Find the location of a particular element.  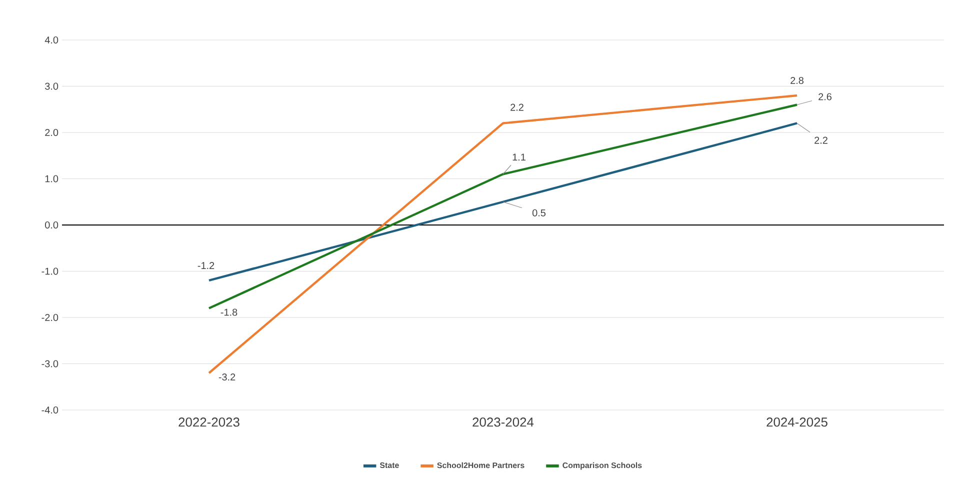

y-tick-label: 3.0 is located at coordinates (51, 86).